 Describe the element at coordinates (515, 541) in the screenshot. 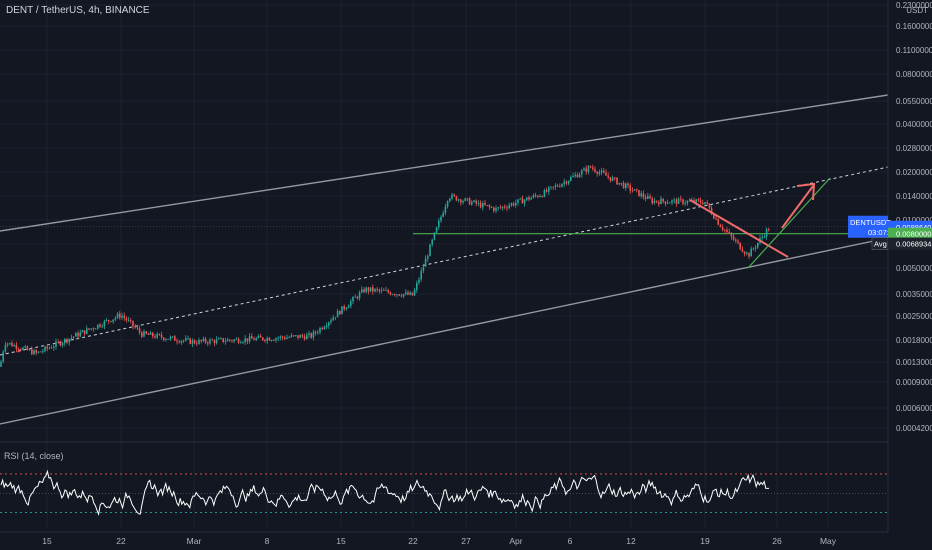

I see `time-tick-label: Apr` at that location.